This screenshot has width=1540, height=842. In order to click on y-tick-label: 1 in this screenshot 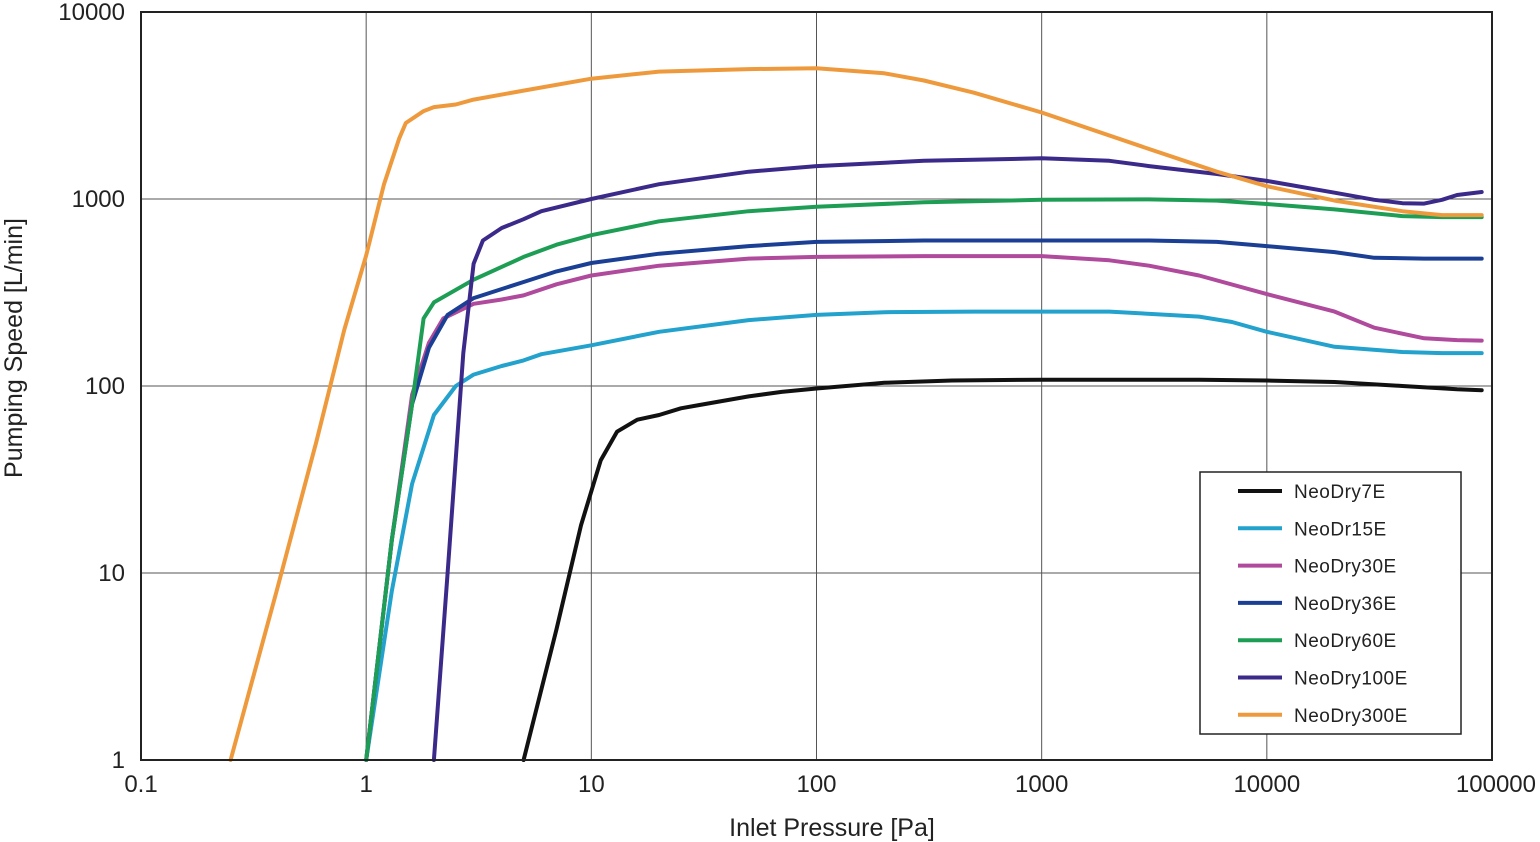, I will do `click(118, 760)`.